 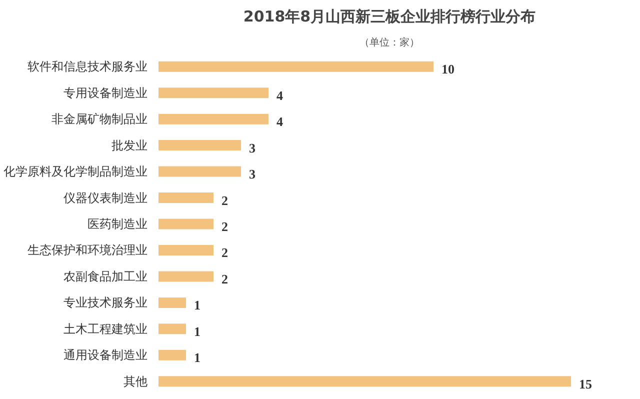 I want to click on y-tick-label: 批发业, so click(x=130, y=145).